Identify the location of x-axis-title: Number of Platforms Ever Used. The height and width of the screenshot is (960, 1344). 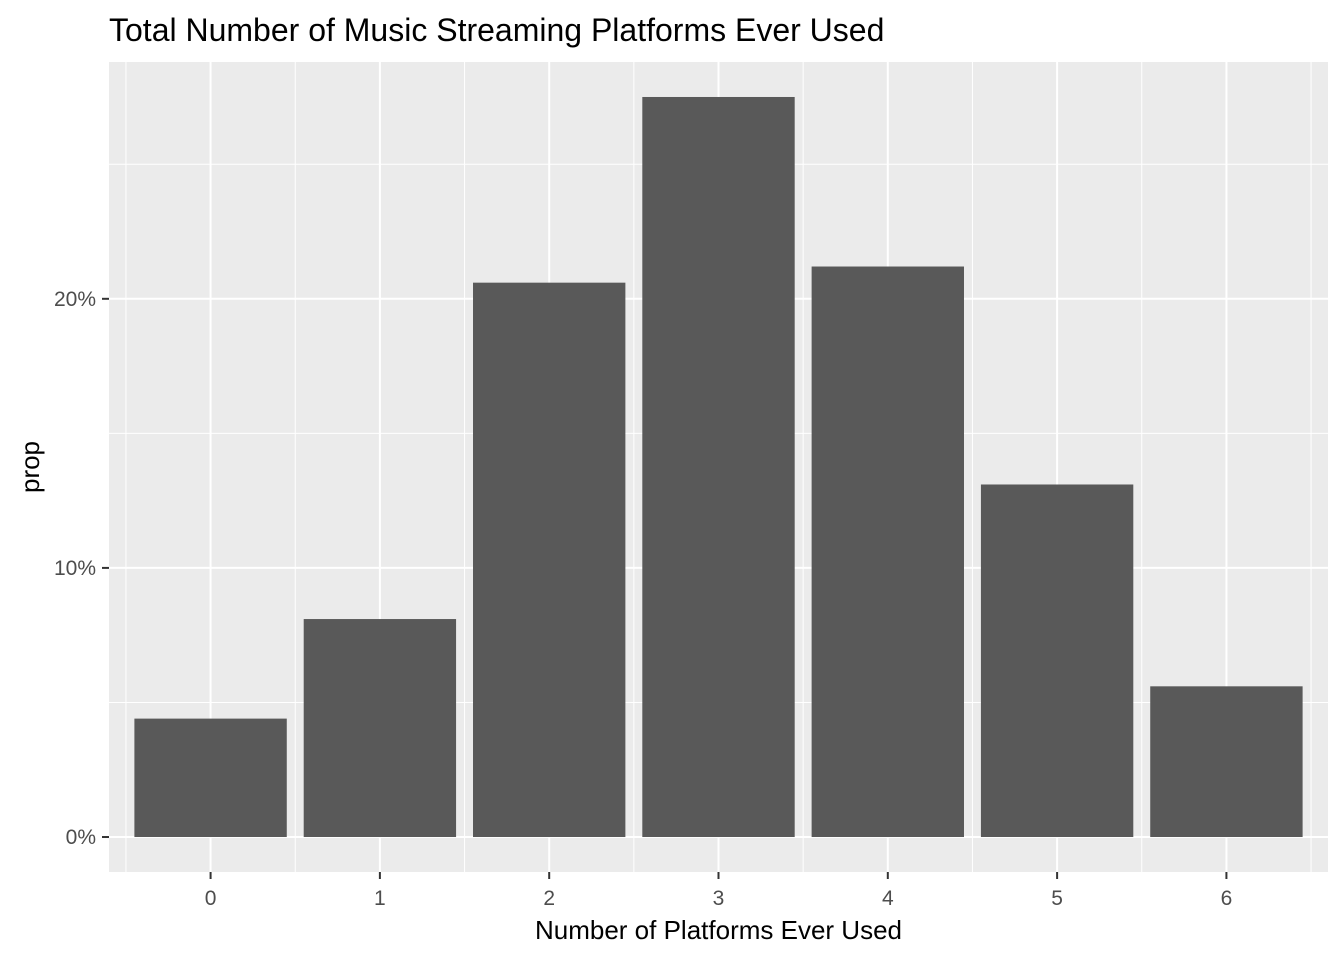
(718, 930).